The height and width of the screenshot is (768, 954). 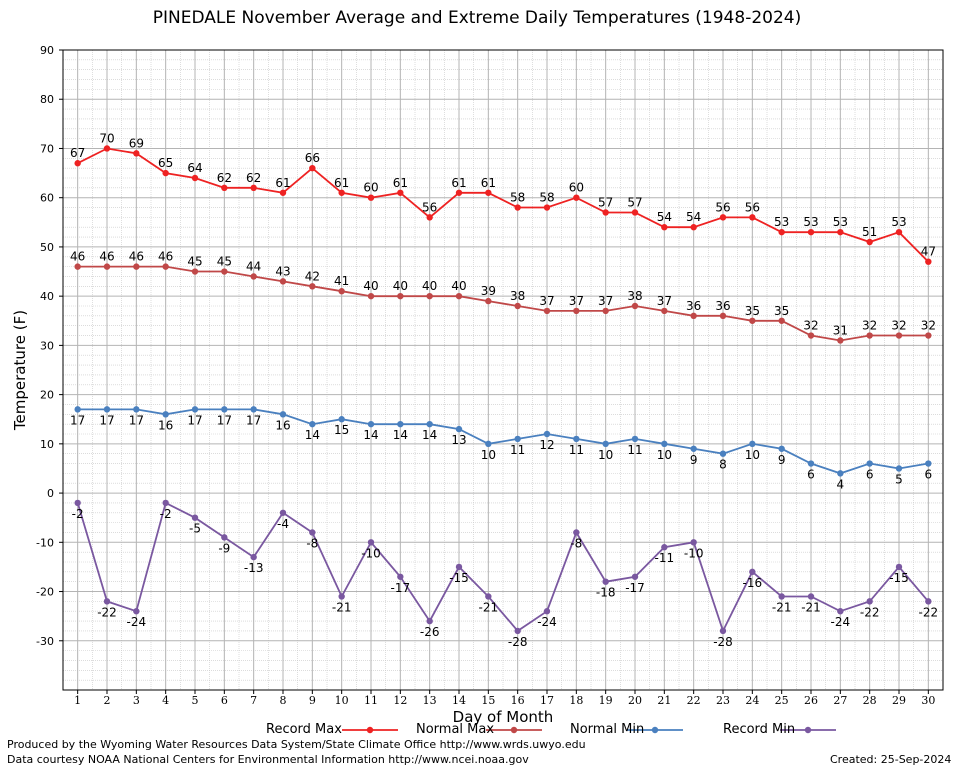 I want to click on data-label-record-max: 67, so click(x=77, y=153).